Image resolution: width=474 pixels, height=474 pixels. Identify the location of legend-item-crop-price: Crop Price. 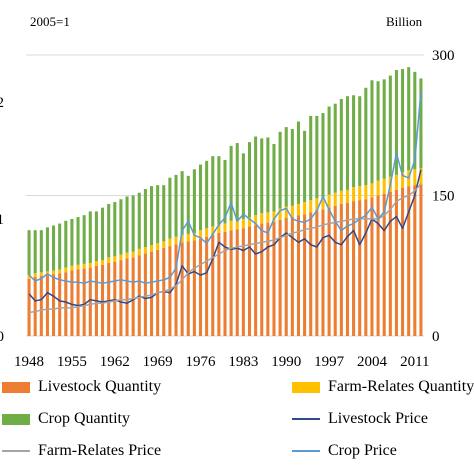
(344, 451).